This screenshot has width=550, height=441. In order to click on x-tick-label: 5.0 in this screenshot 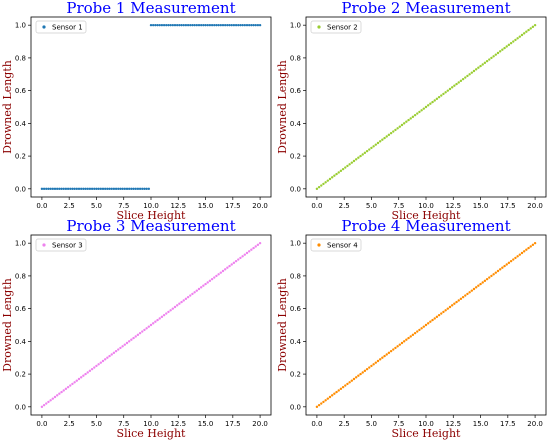, I will do `click(371, 206)`.